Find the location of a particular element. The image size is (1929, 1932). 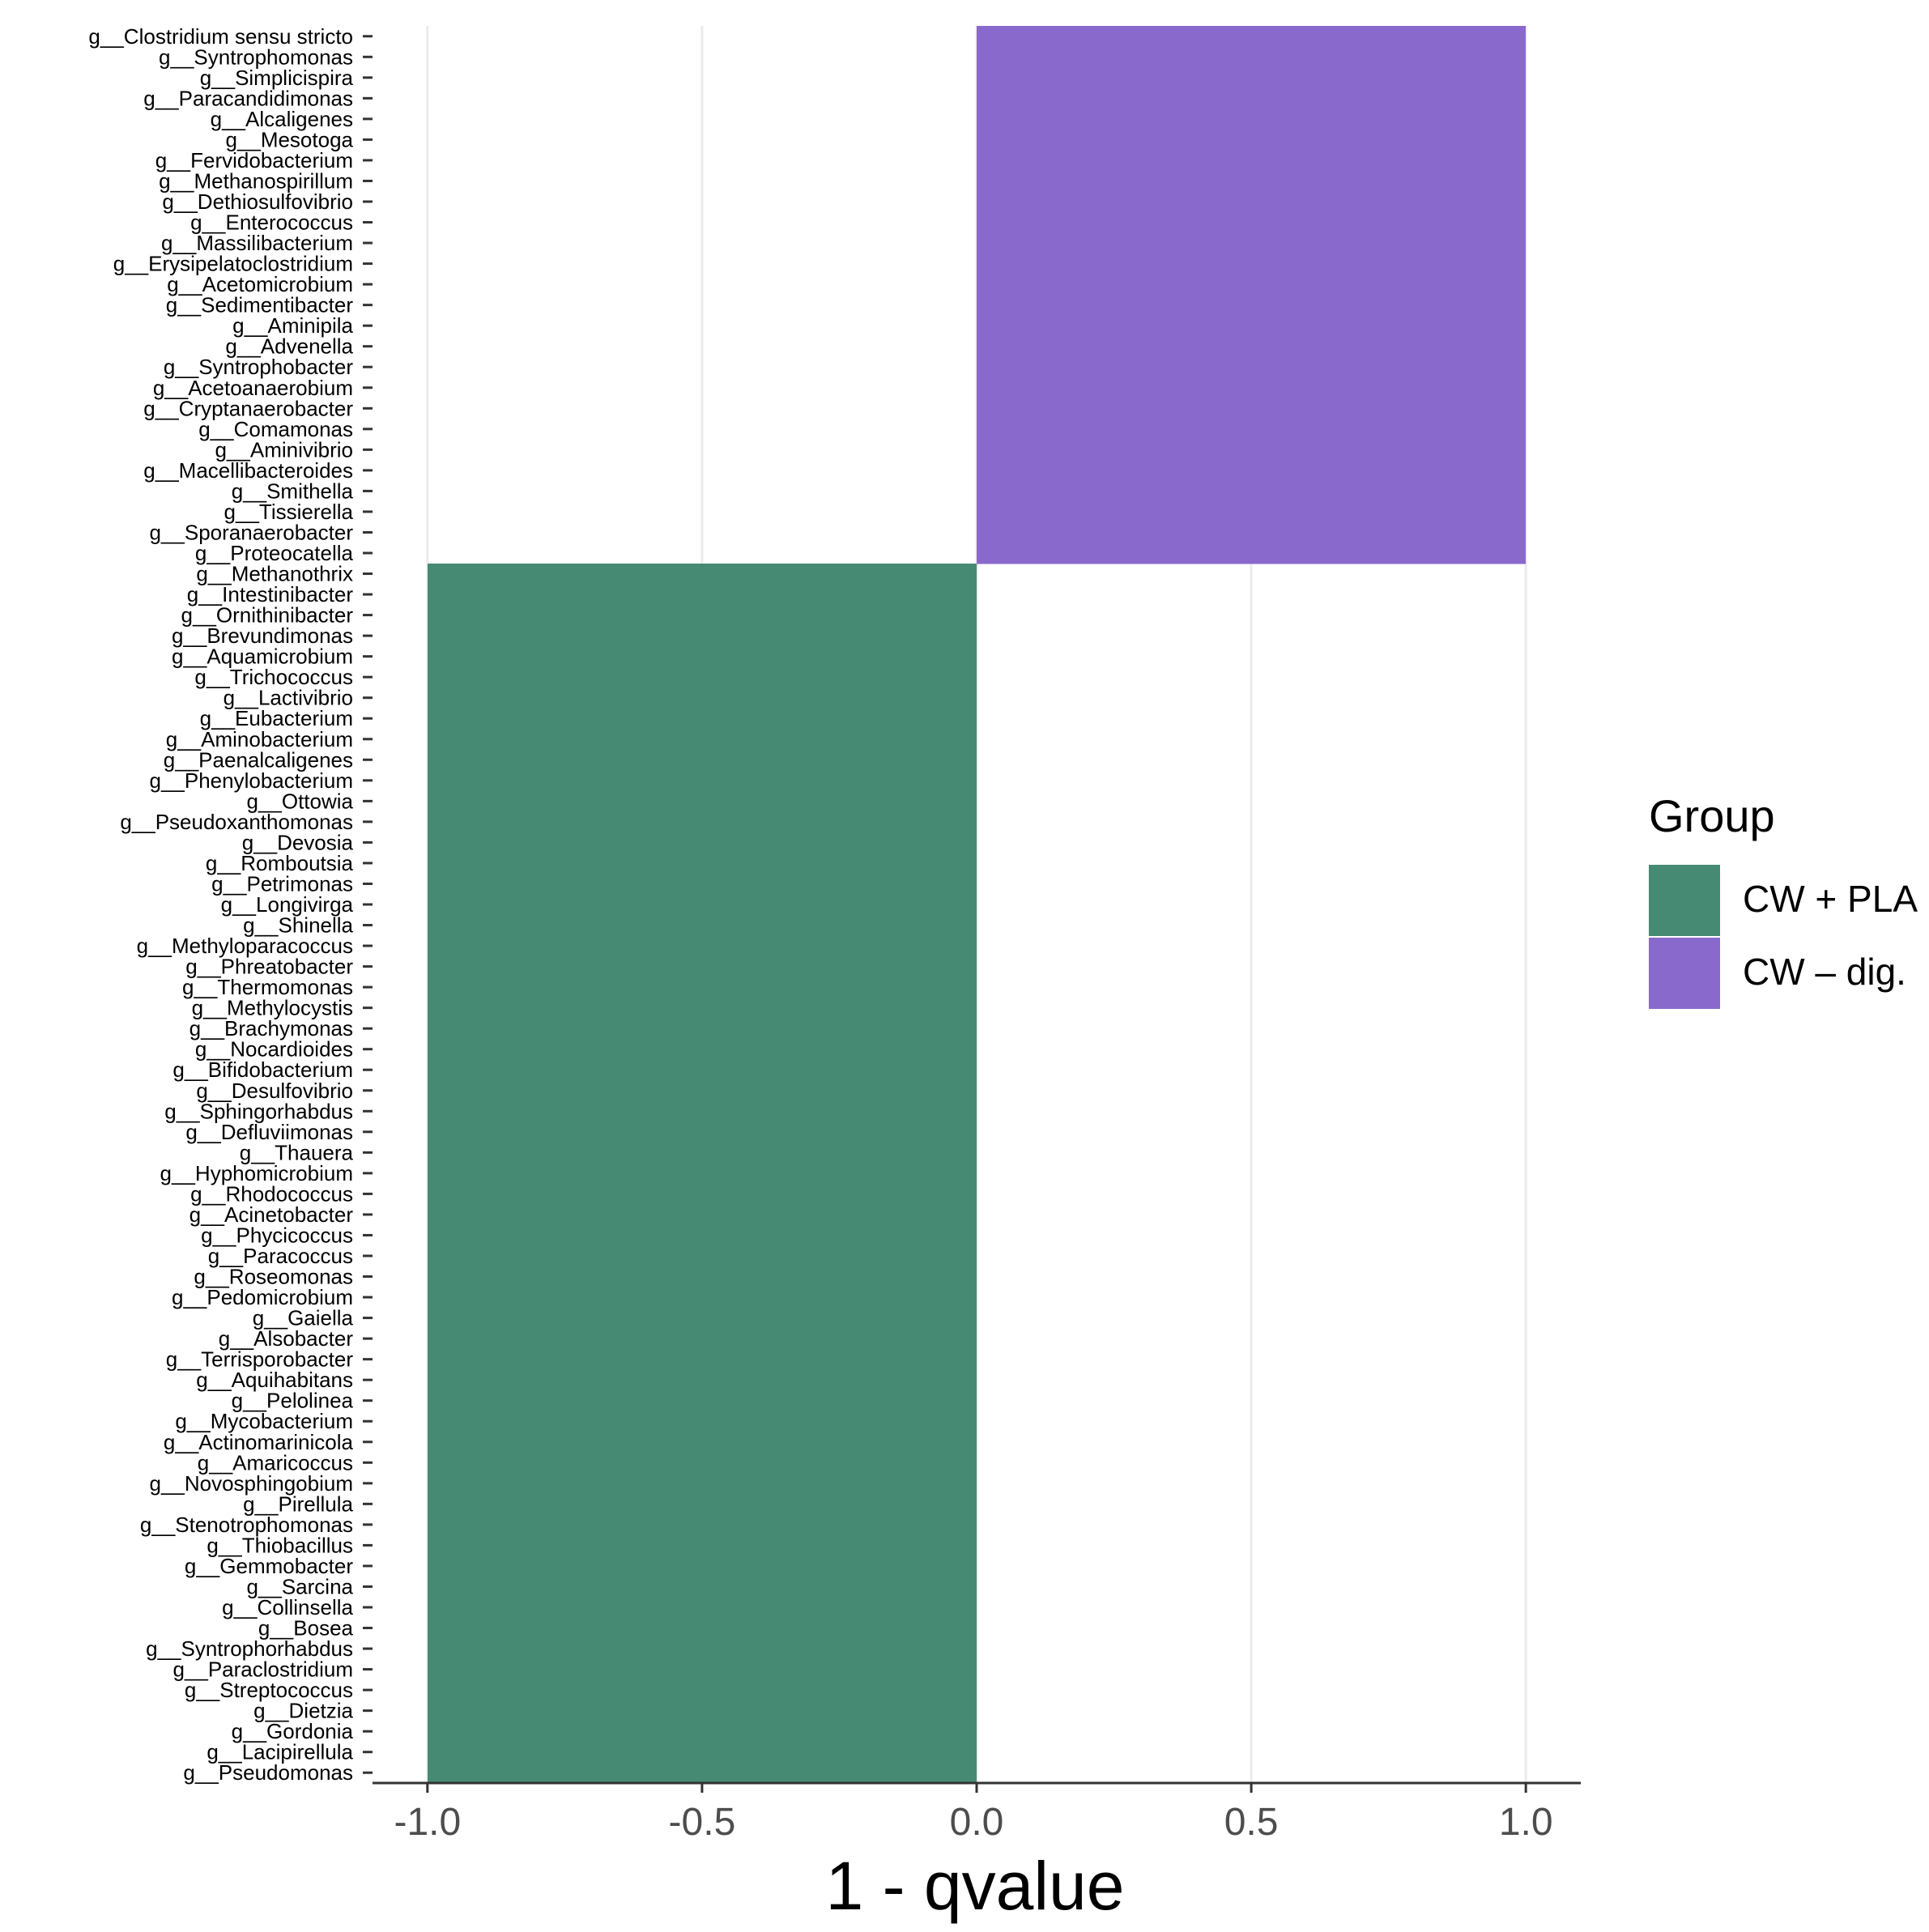

y-tick-label: g__Acinetobacter is located at coordinates (272, 1214).